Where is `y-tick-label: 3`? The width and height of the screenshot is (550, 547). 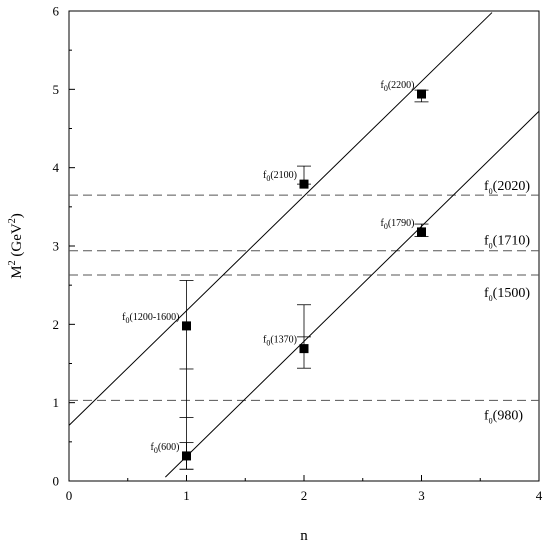 y-tick-label: 3 is located at coordinates (56, 246).